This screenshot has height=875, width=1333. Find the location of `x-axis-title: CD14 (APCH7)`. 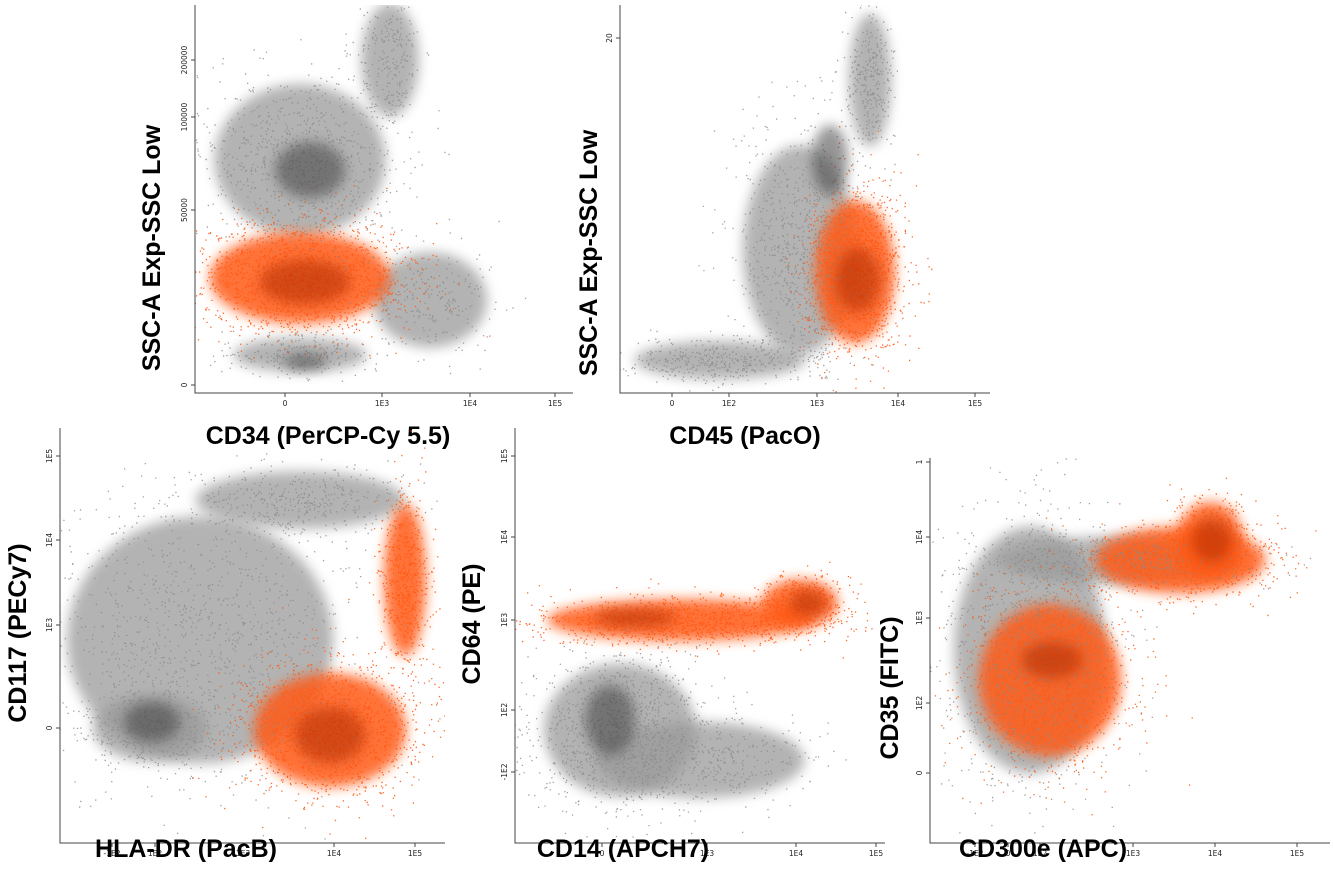

x-axis-title: CD14 (APCH7) is located at coordinates (623, 849).